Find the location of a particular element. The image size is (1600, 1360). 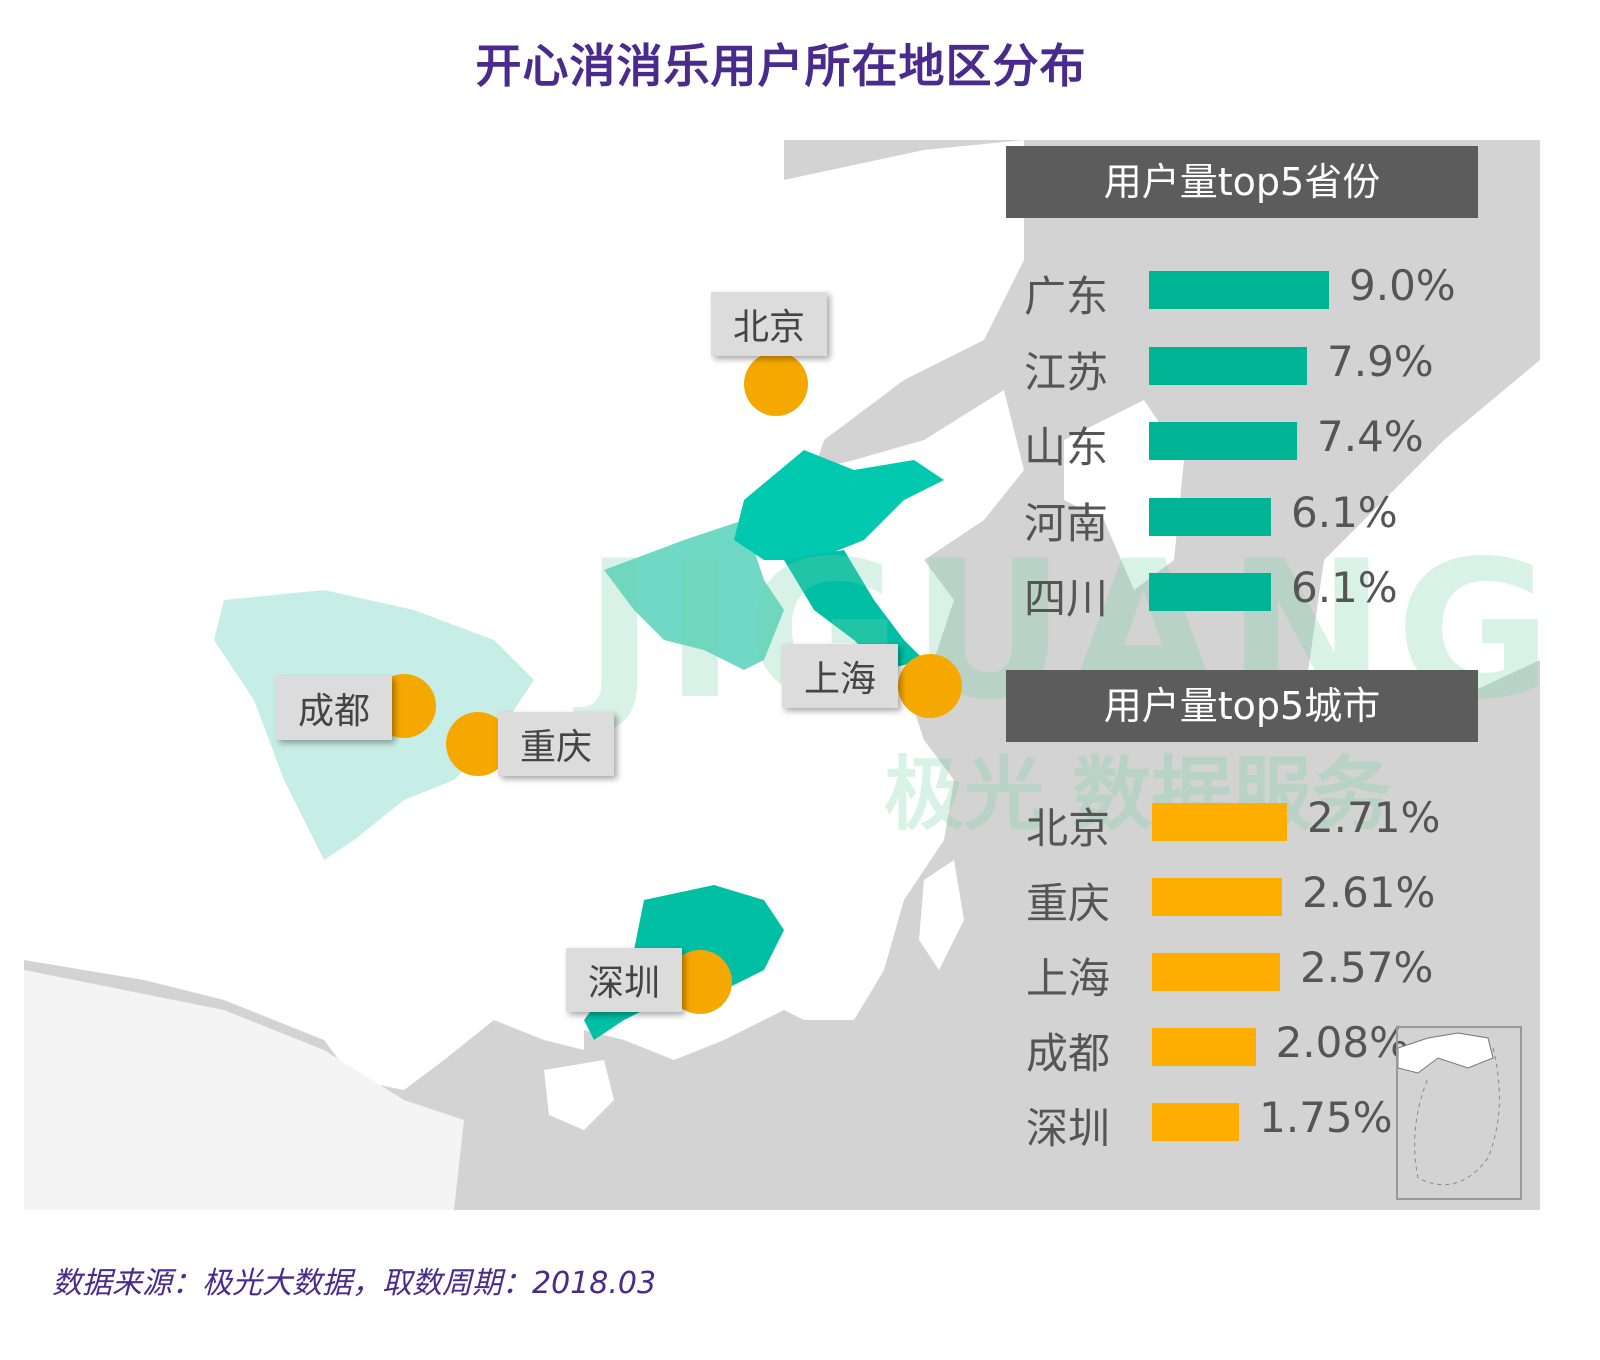

land-hainan is located at coordinates (579, 1095).